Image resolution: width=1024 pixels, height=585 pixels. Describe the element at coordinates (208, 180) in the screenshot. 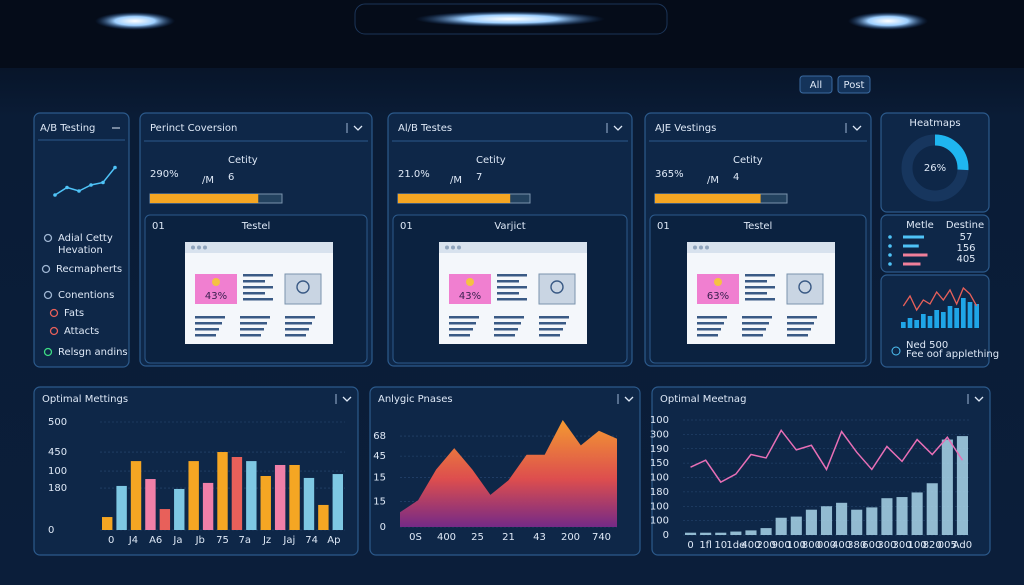

I see `metric-unit: /M` at that location.